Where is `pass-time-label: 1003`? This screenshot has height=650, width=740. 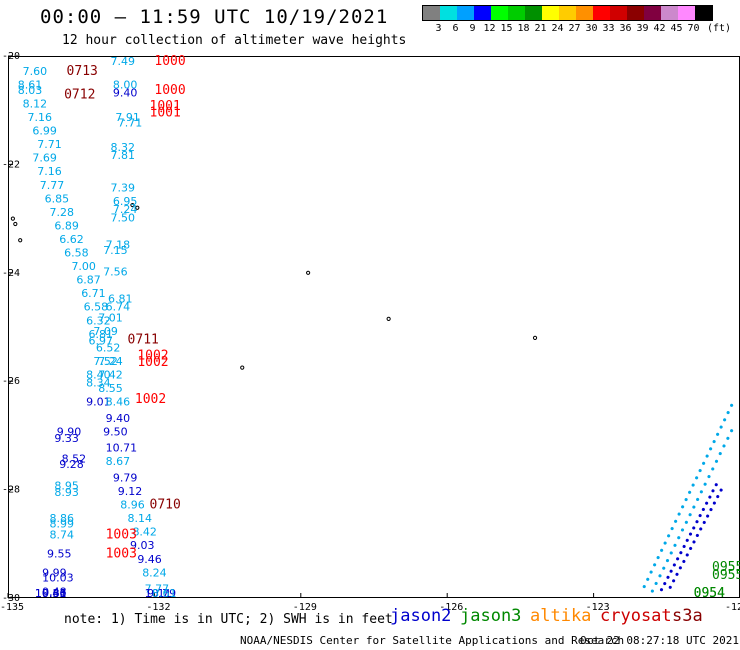 pass-time-label: 1003 is located at coordinates (121, 553).